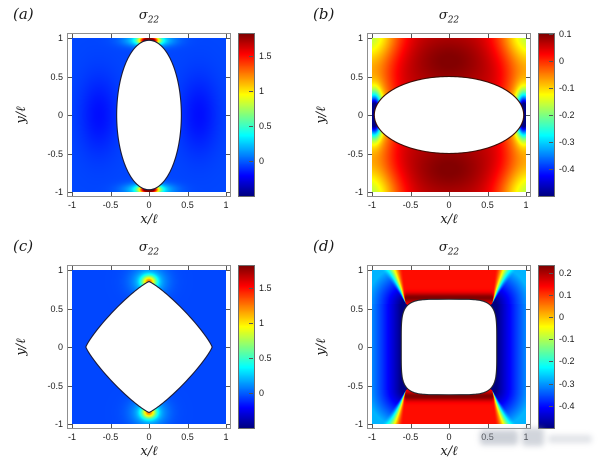 This screenshot has height=464, width=600. What do you see at coordinates (321, 347) in the screenshot?
I see `y-axis-label-d: y/ℓ` at bounding box center [321, 347].